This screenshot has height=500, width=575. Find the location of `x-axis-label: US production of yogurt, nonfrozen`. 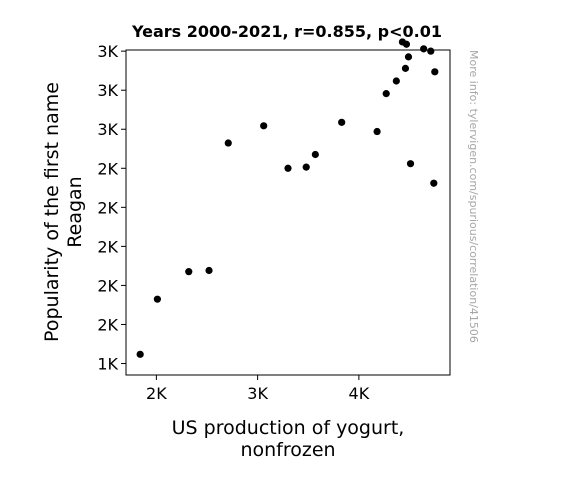

x-axis-label: US production of yogurt, nonfrozen is located at coordinates (288, 439).